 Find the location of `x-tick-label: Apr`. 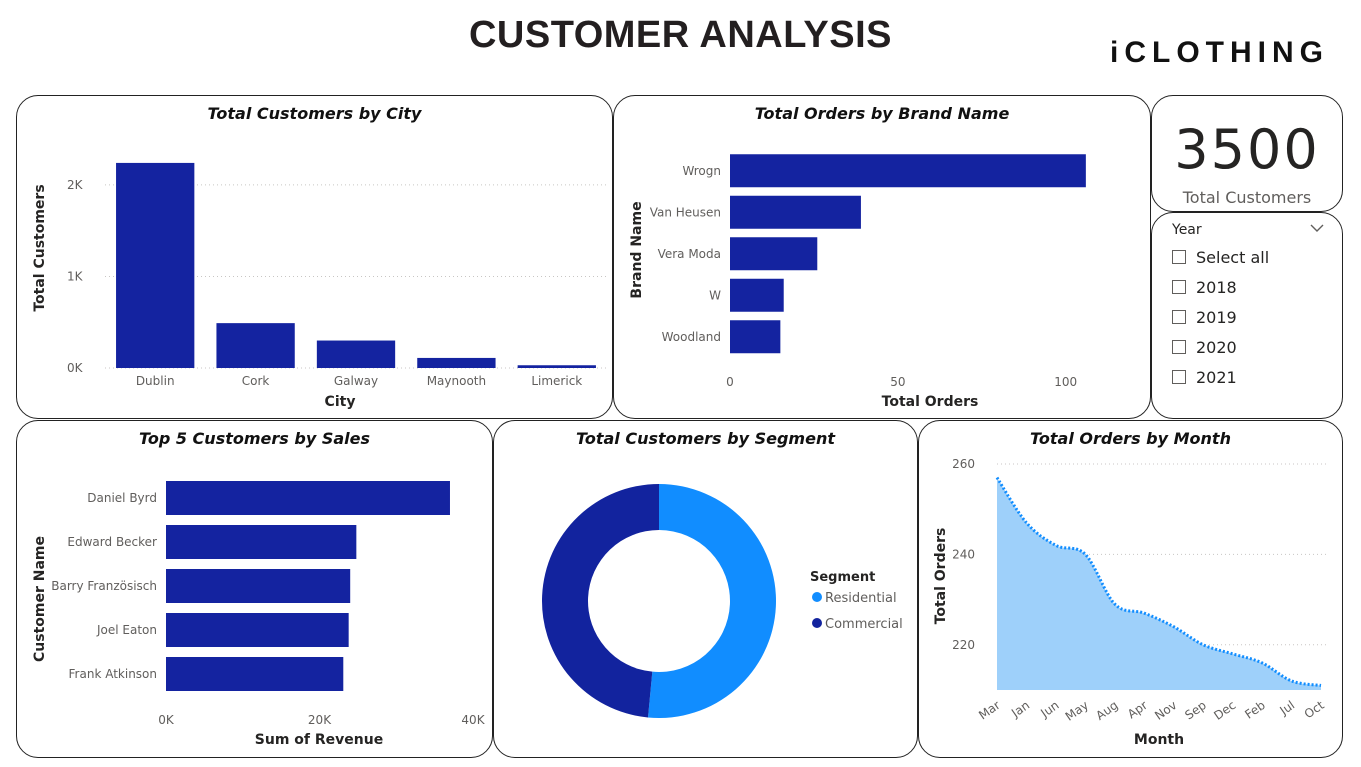

x-tick-label: Apr is located at coordinates (1137, 709).